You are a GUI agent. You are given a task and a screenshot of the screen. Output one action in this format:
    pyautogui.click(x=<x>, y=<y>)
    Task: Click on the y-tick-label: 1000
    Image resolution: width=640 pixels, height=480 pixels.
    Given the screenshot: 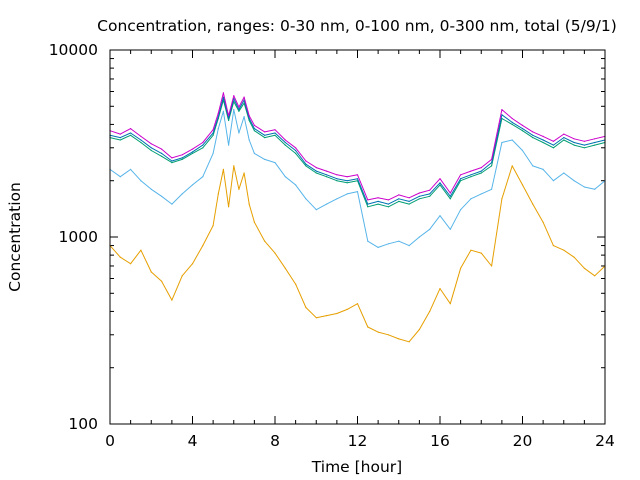 What is the action you would take?
    pyautogui.click(x=78, y=237)
    